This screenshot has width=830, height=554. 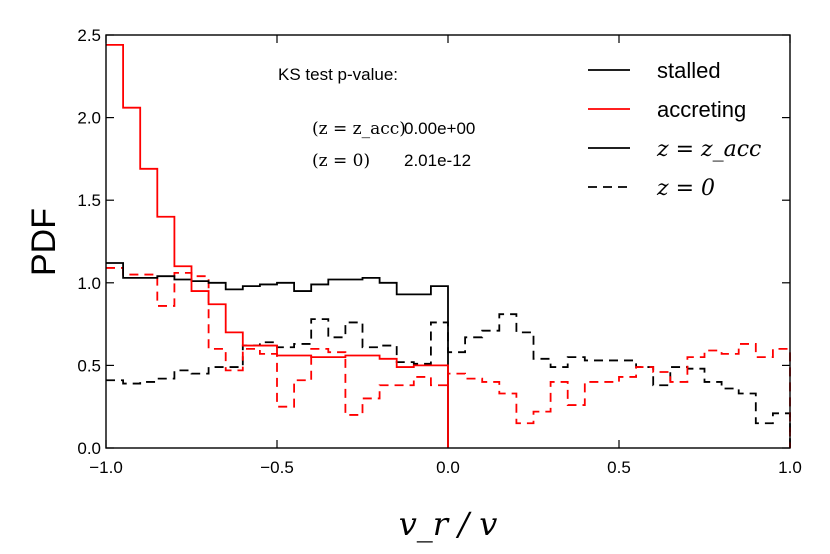 What do you see at coordinates (619, 467) in the screenshot?
I see `x-tick-label: 0.5` at bounding box center [619, 467].